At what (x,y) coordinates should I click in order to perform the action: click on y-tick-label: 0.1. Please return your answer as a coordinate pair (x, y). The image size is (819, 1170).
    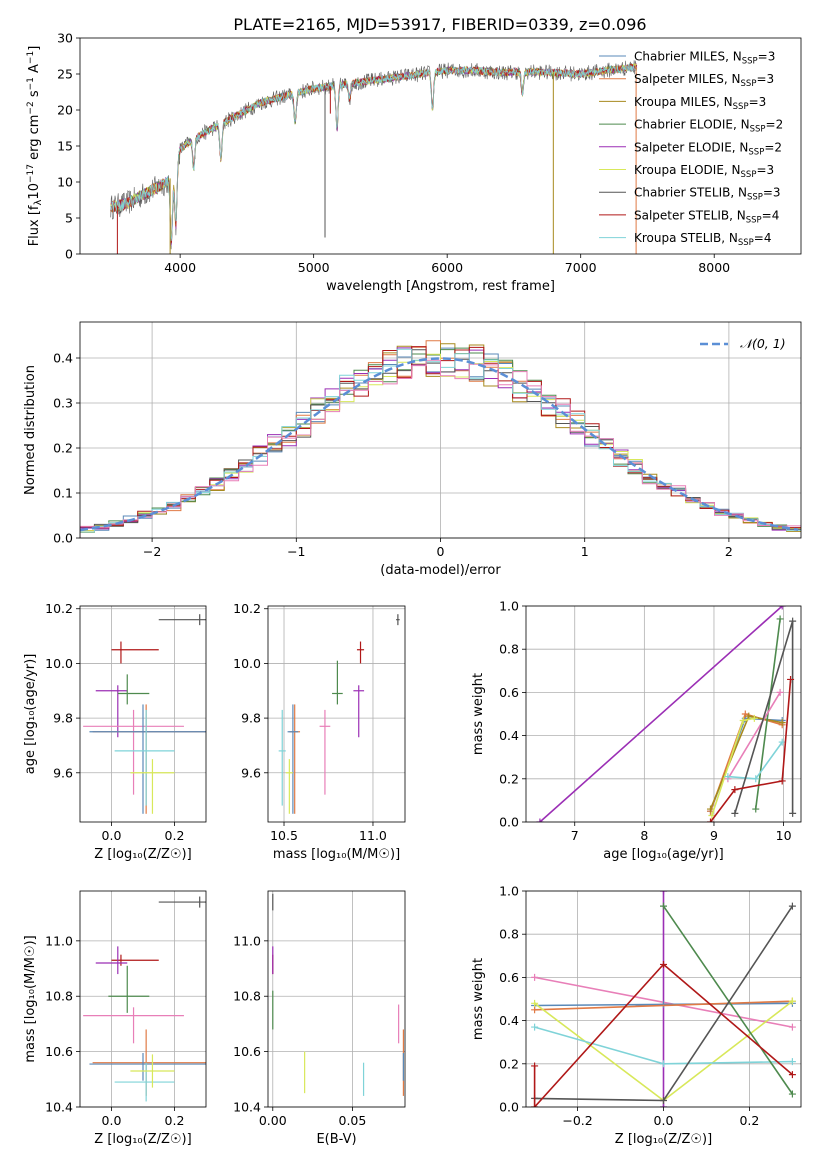
    Looking at the image, I should click on (63, 493).